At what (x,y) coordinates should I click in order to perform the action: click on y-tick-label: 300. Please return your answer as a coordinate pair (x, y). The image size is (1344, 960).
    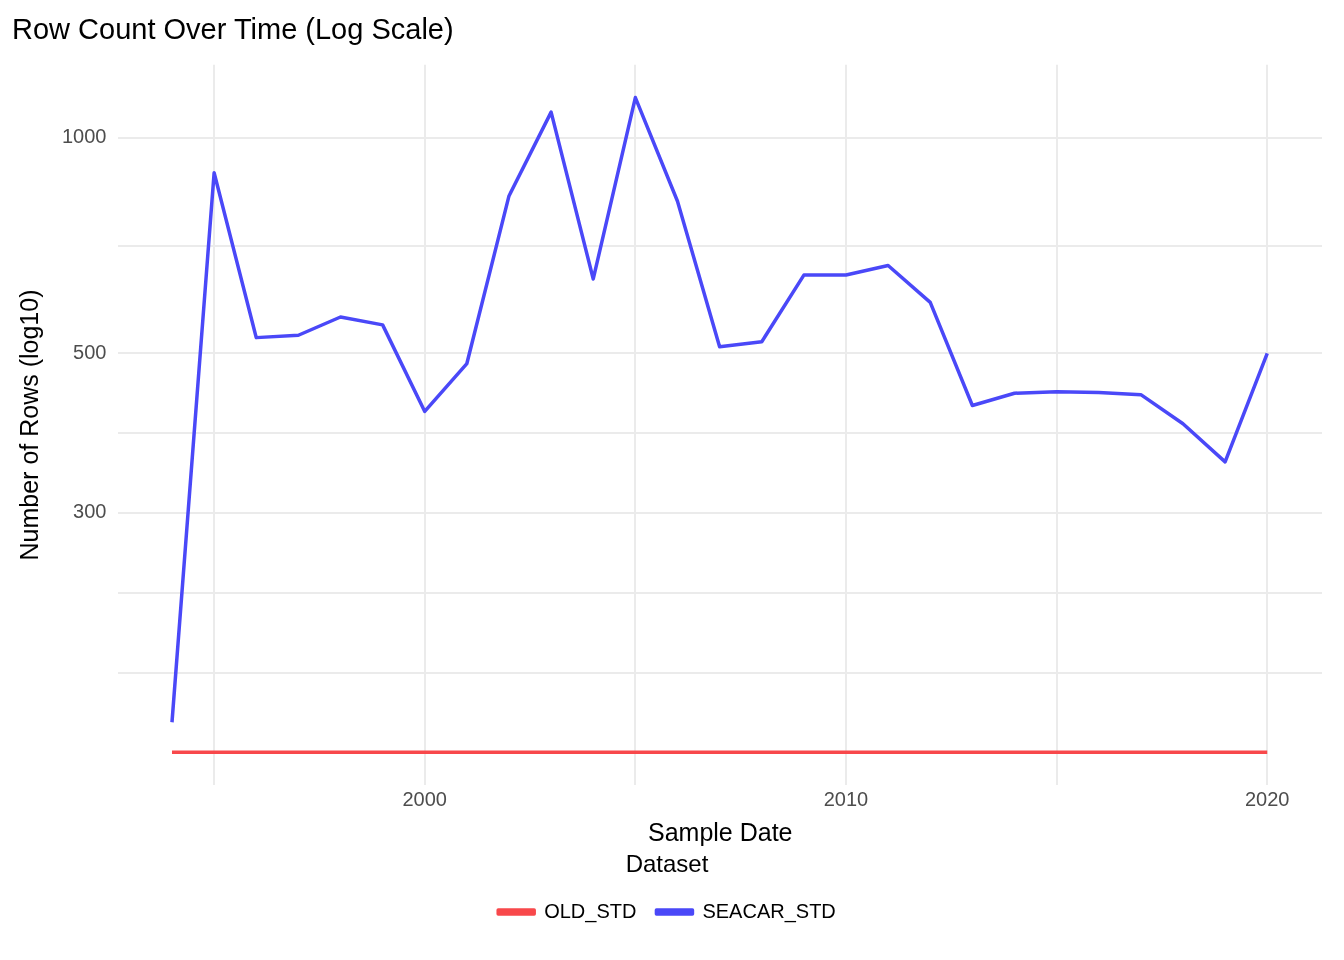
    Looking at the image, I should click on (90, 511).